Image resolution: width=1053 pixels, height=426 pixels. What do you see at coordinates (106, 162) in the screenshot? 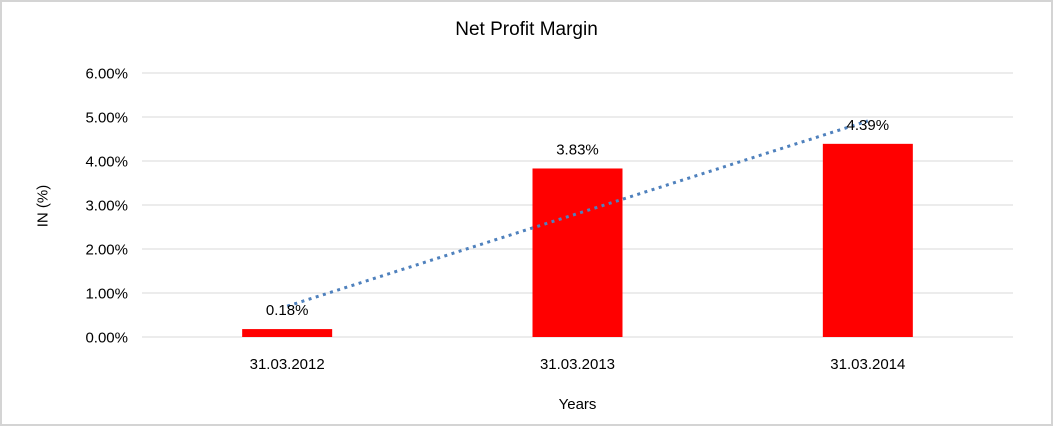
I see `y-tick-label: 4.00%` at bounding box center [106, 162].